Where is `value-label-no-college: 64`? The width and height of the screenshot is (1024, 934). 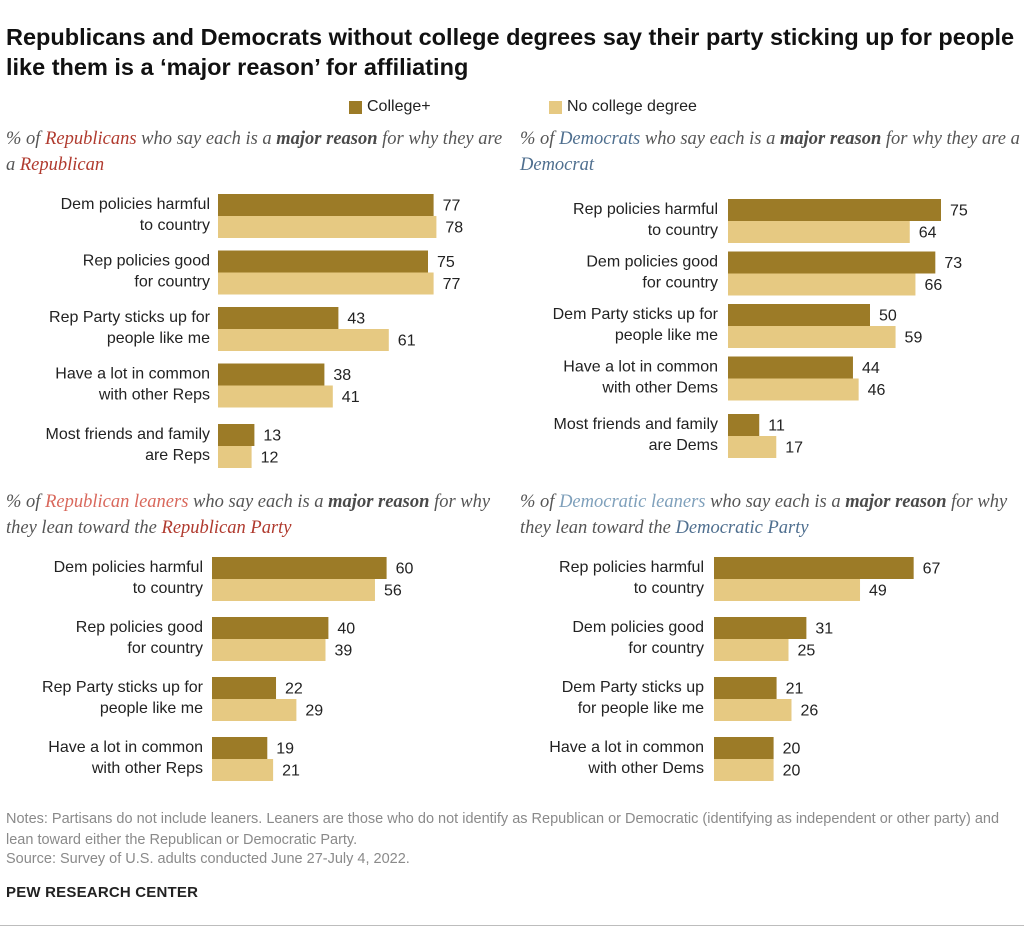
value-label-no-college: 64 is located at coordinates (928, 233).